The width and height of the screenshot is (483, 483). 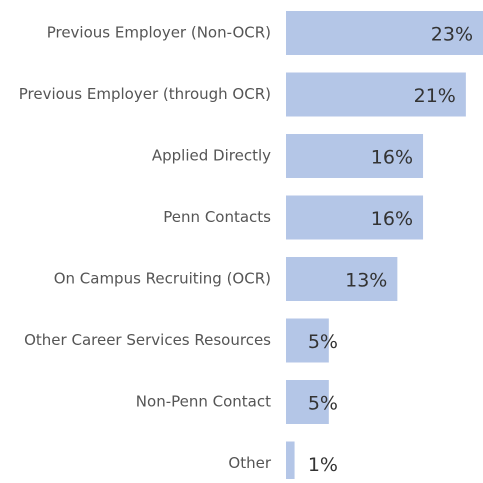 I want to click on category-label: Applied Directly, so click(x=211, y=156).